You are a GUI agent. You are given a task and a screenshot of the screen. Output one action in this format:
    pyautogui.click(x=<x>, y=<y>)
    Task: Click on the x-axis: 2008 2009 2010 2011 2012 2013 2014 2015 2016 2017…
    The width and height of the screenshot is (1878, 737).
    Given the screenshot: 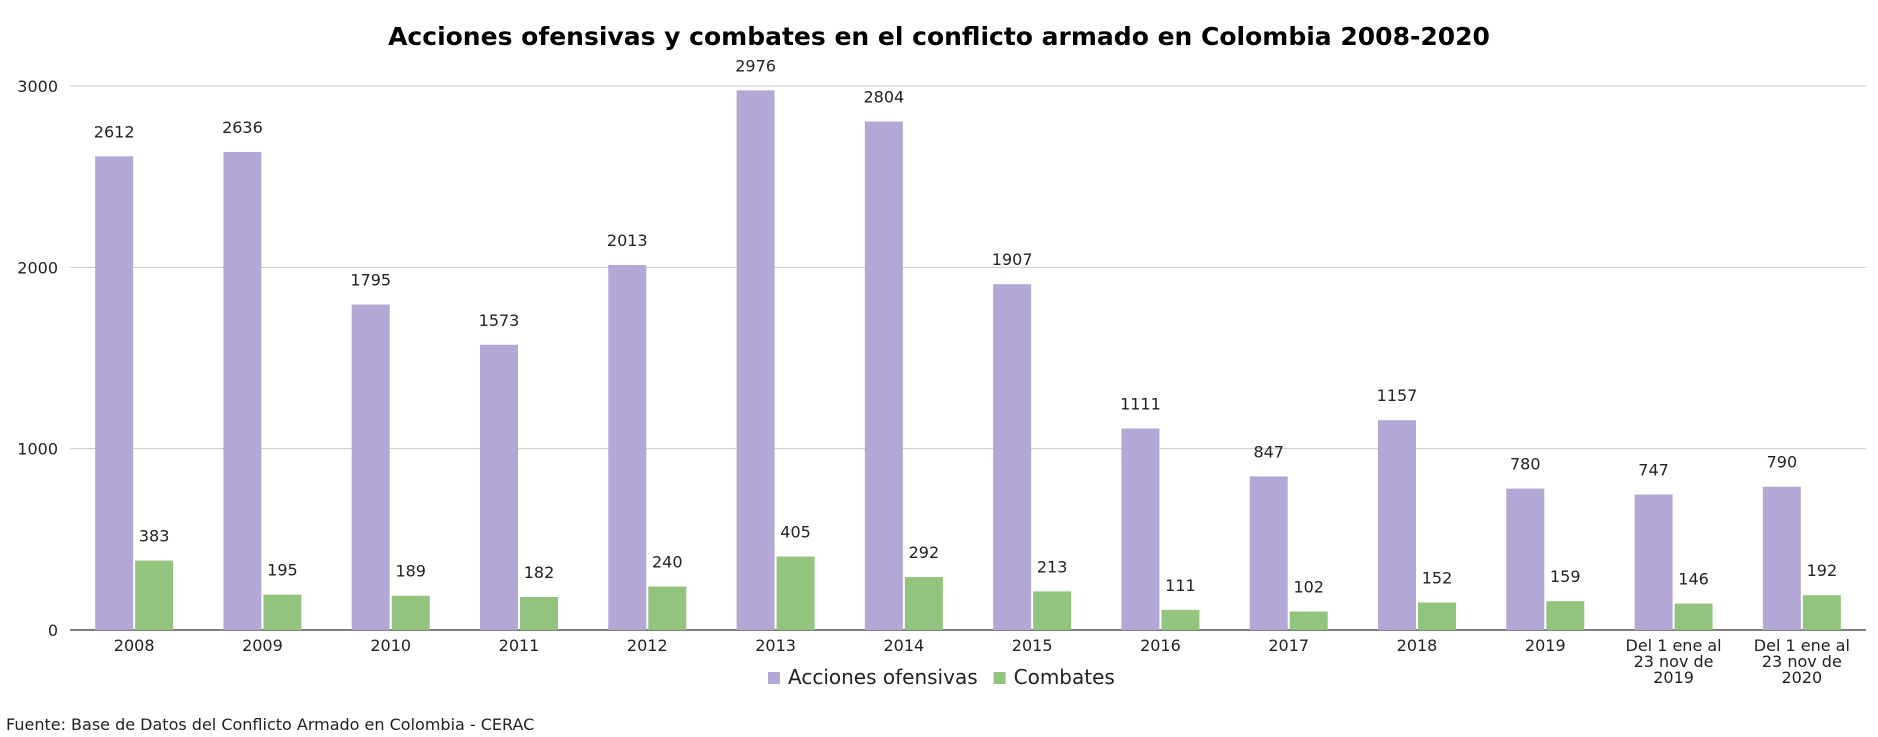 What is the action you would take?
    pyautogui.click(x=982, y=661)
    